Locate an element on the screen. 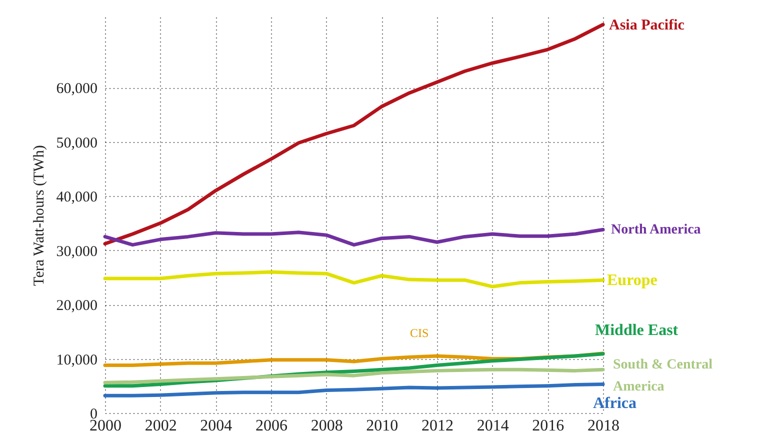 The height and width of the screenshot is (441, 763). x-tick-label: 2012 is located at coordinates (438, 426).